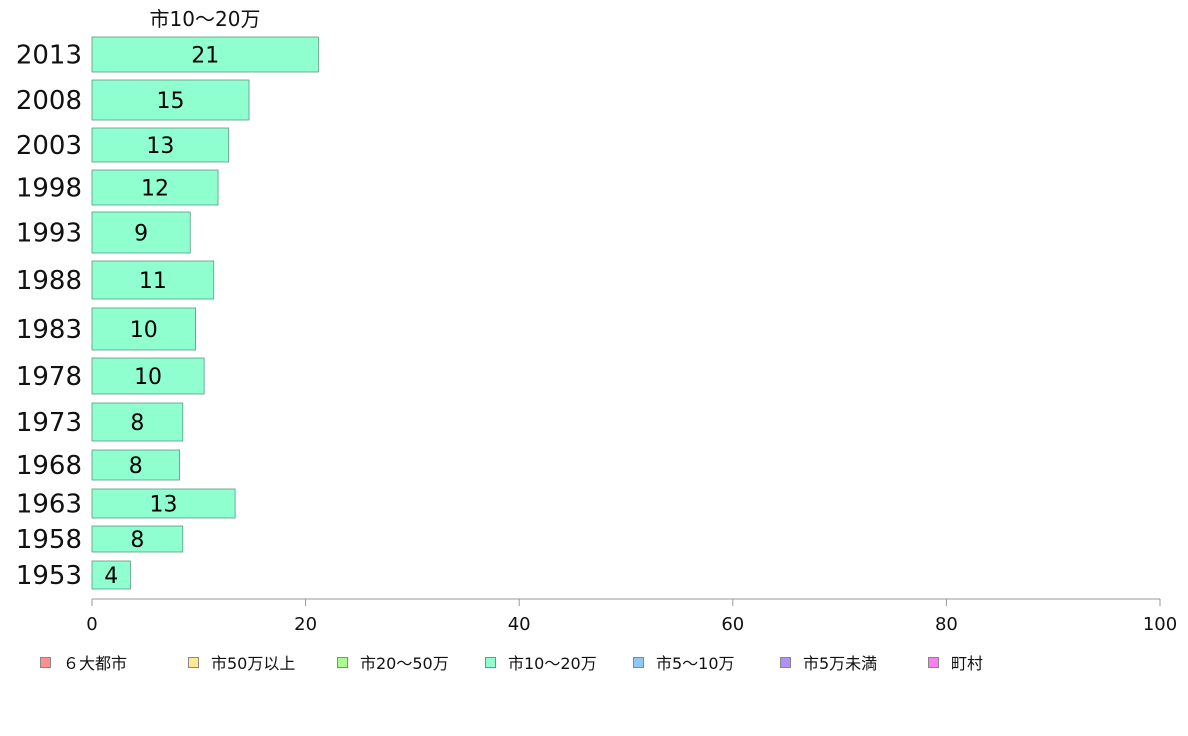 The height and width of the screenshot is (736, 1188). What do you see at coordinates (95, 663) in the screenshot?
I see `legend-label: ６大都市` at bounding box center [95, 663].